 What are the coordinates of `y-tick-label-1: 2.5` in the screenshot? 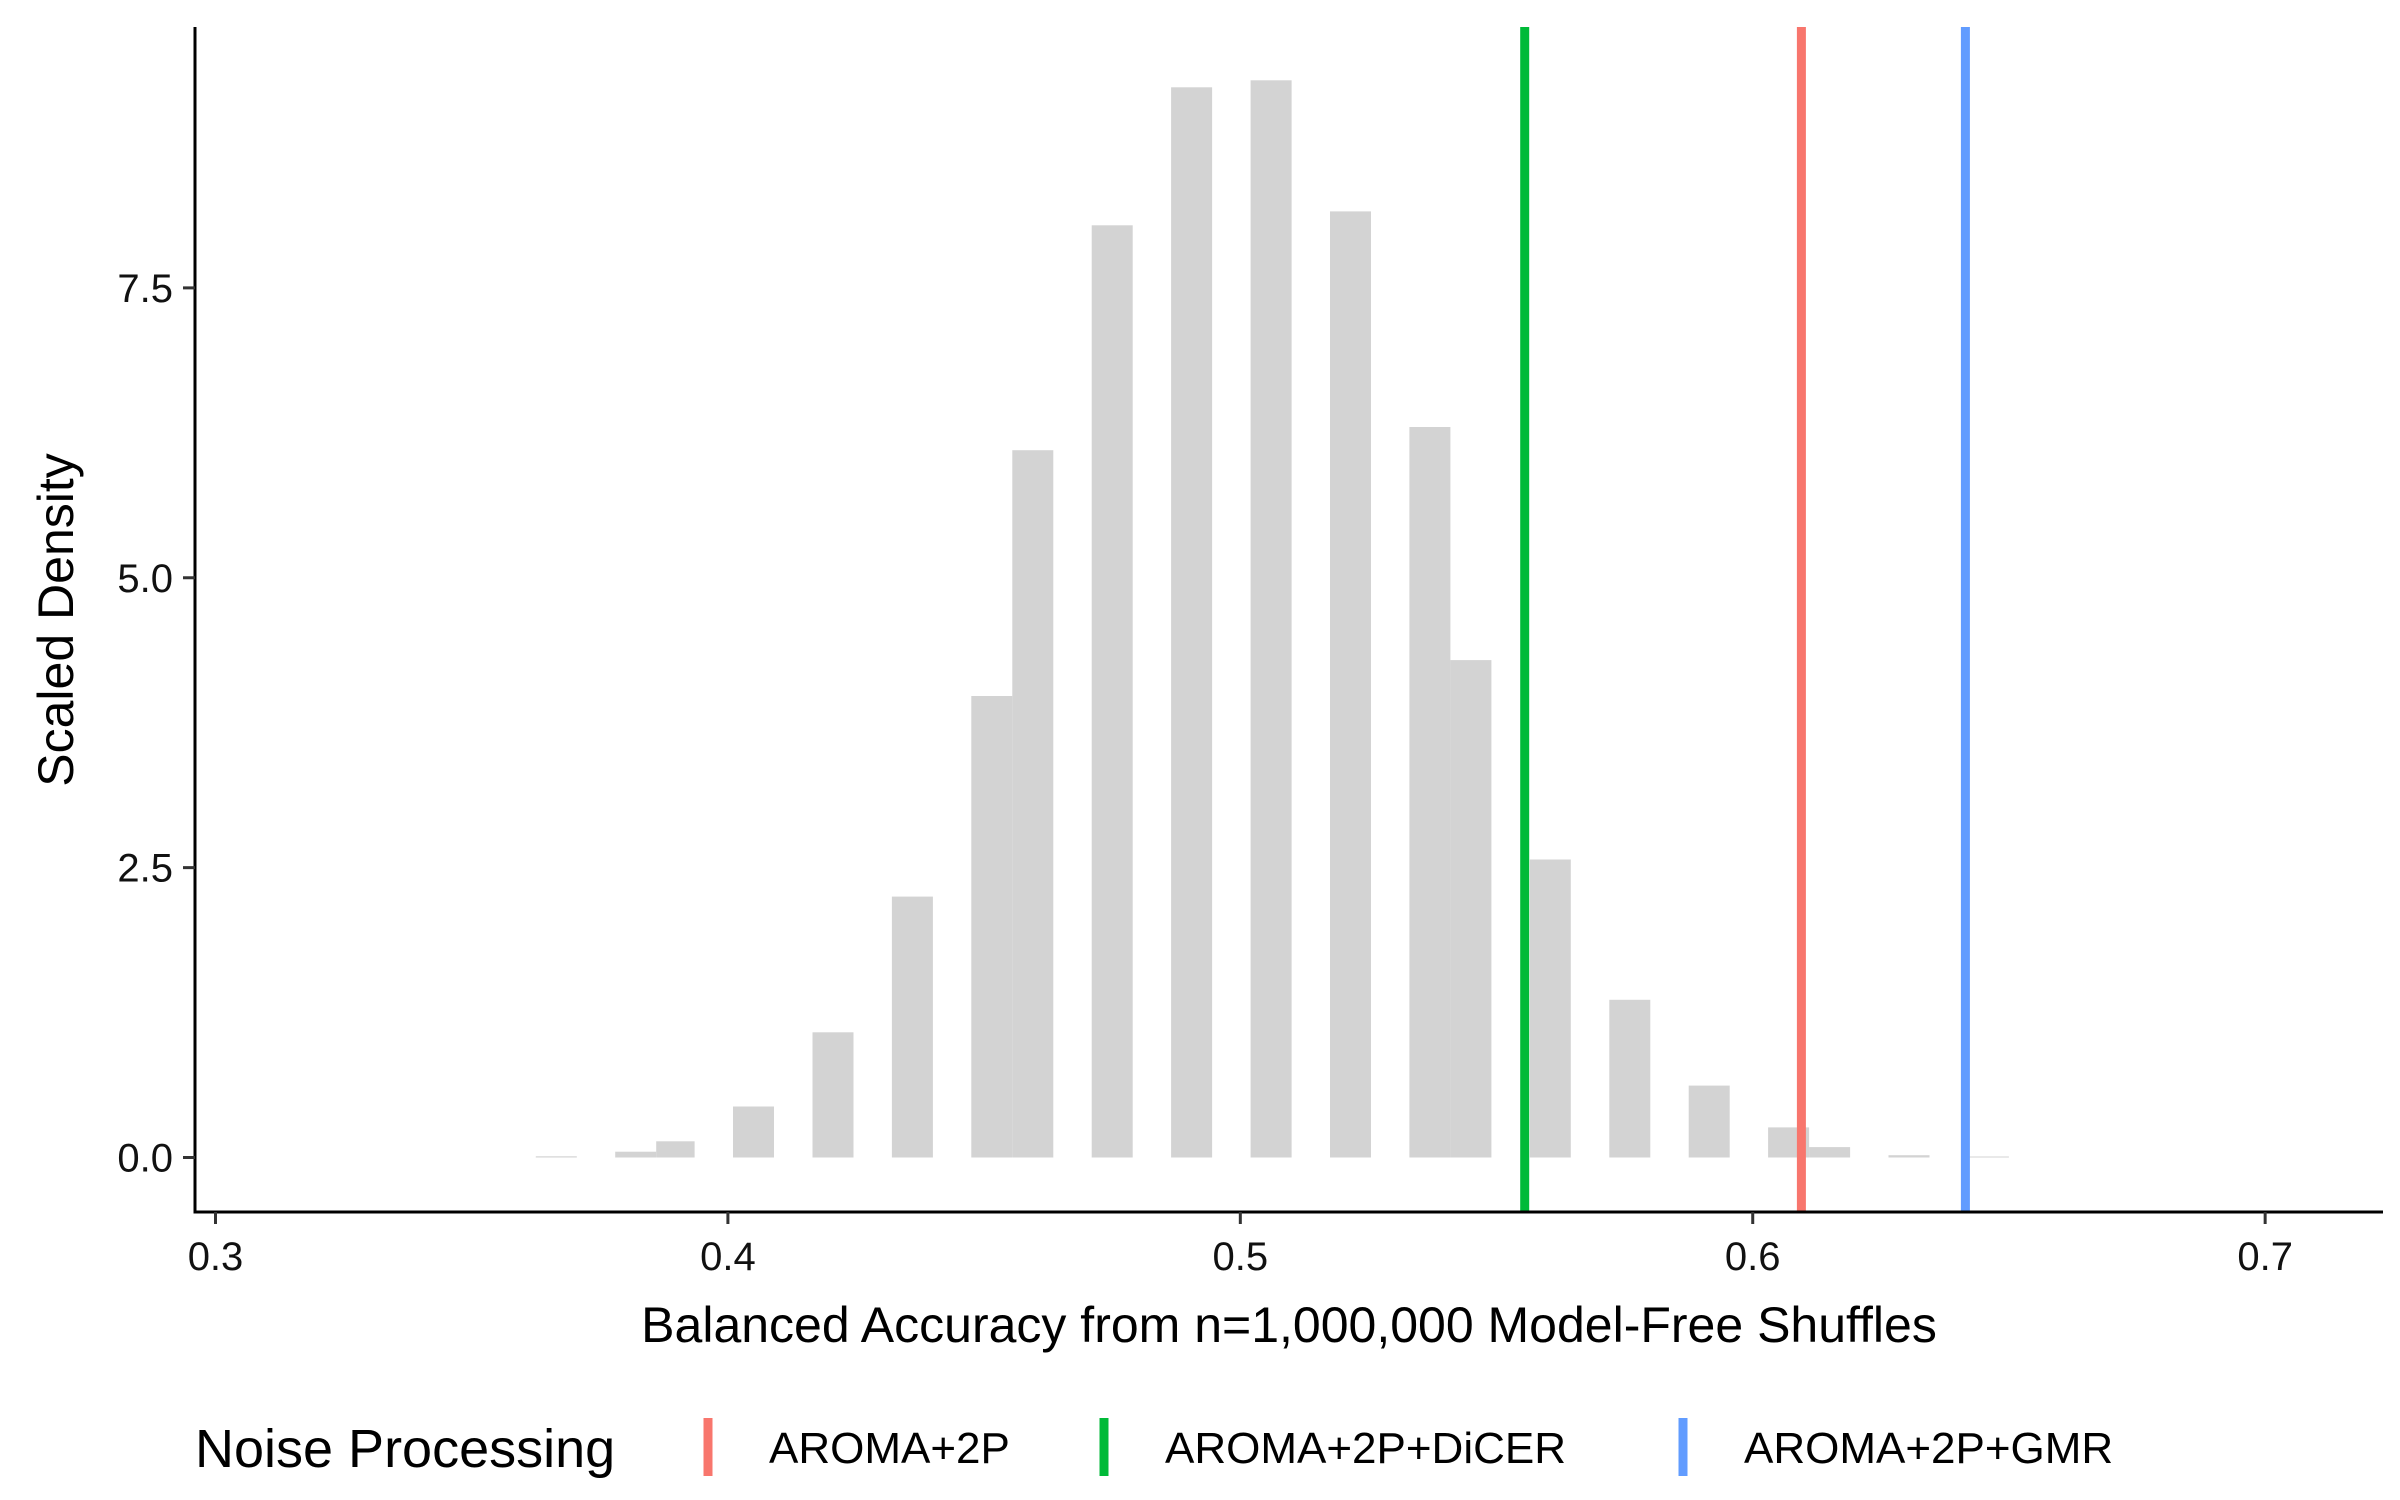 It's located at (145, 869).